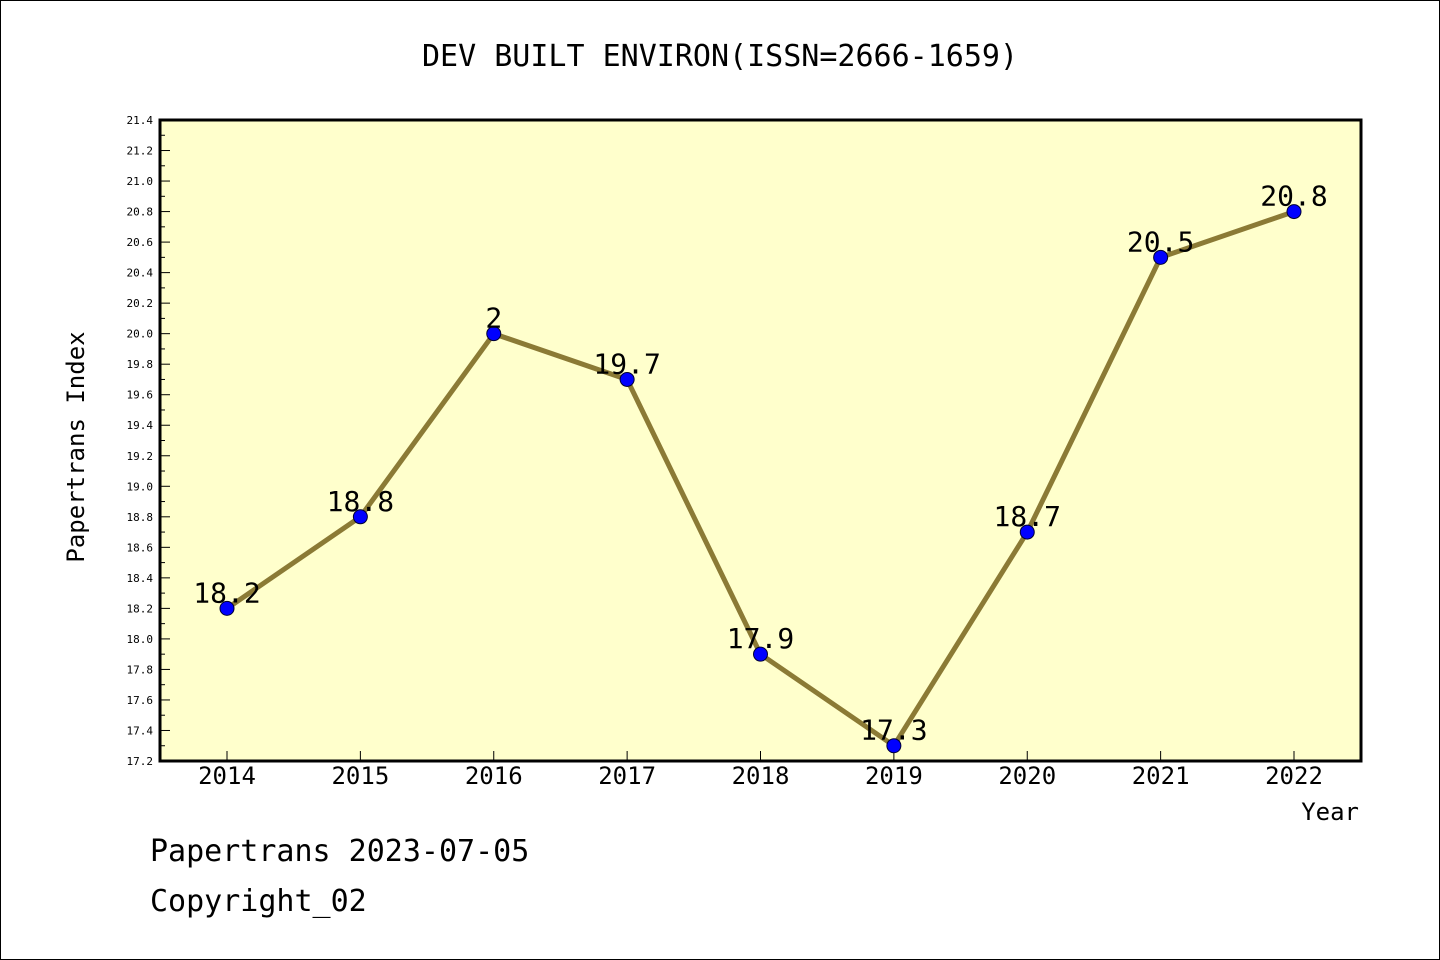 This screenshot has height=960, width=1440. Describe the element at coordinates (140, 761) in the screenshot. I see `y-tick-label: 17.2` at that location.